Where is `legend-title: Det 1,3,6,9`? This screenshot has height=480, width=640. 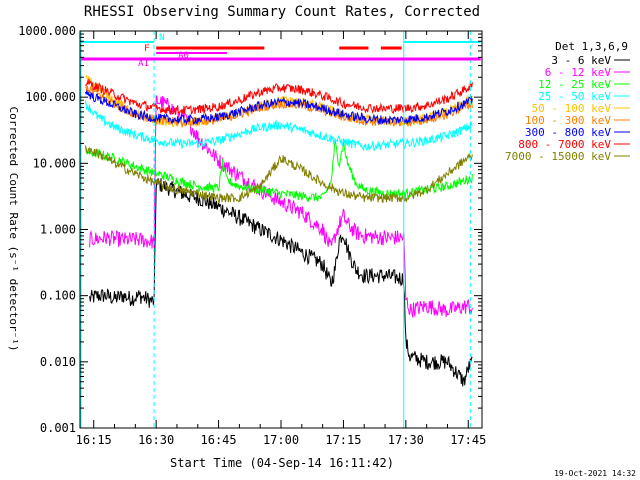 legend-title: Det 1,3,6,9 is located at coordinates (591, 46).